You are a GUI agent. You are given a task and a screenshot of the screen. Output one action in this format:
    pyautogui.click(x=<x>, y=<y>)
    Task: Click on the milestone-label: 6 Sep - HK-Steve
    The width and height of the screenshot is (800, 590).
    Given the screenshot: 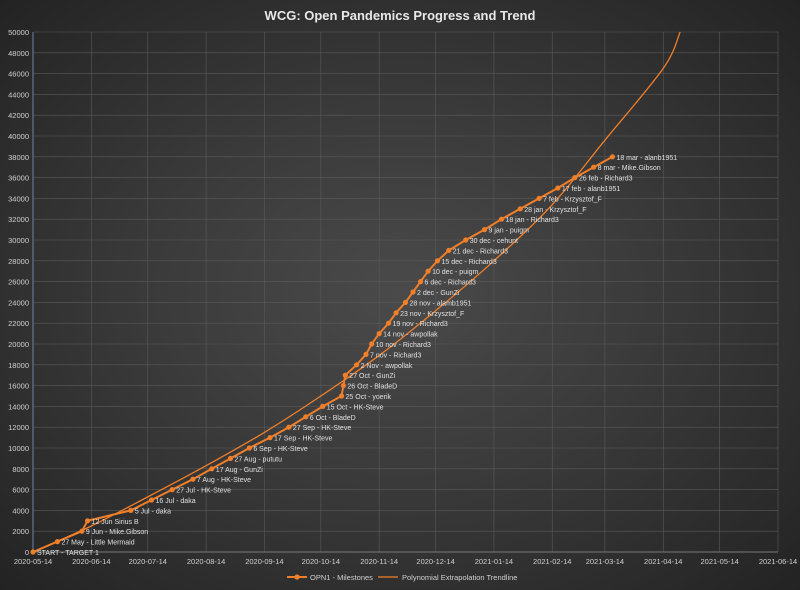 What is the action you would take?
    pyautogui.click(x=280, y=449)
    